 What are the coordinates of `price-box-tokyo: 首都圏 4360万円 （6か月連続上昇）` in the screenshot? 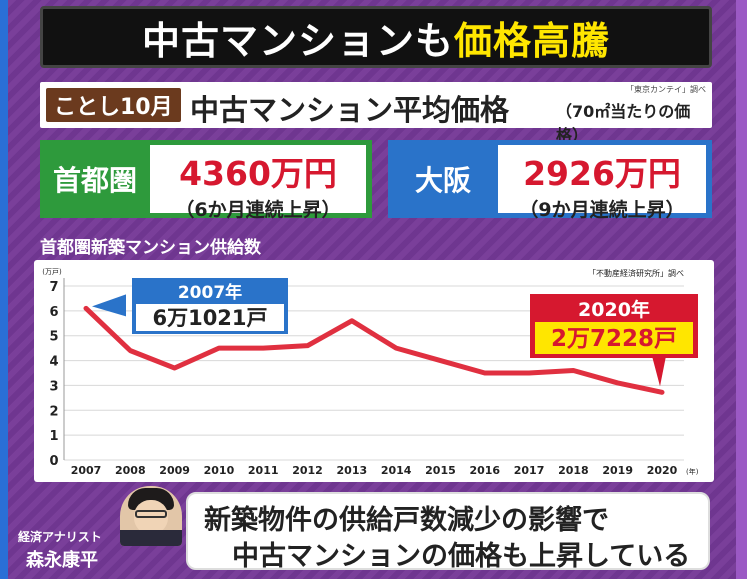 It's located at (206, 180).